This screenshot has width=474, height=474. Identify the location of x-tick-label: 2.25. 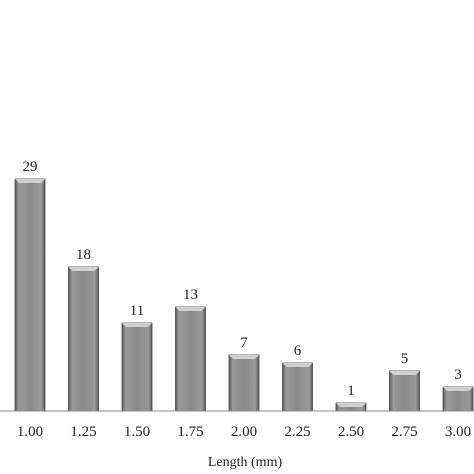
(297, 432).